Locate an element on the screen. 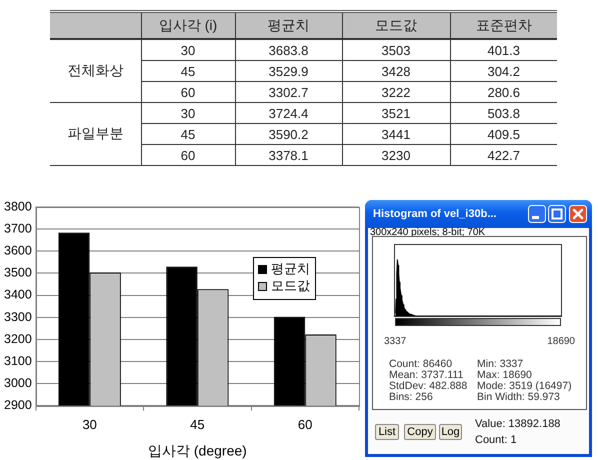 This screenshot has width=598, height=460. text: 전체화상 is located at coordinates (95, 70).